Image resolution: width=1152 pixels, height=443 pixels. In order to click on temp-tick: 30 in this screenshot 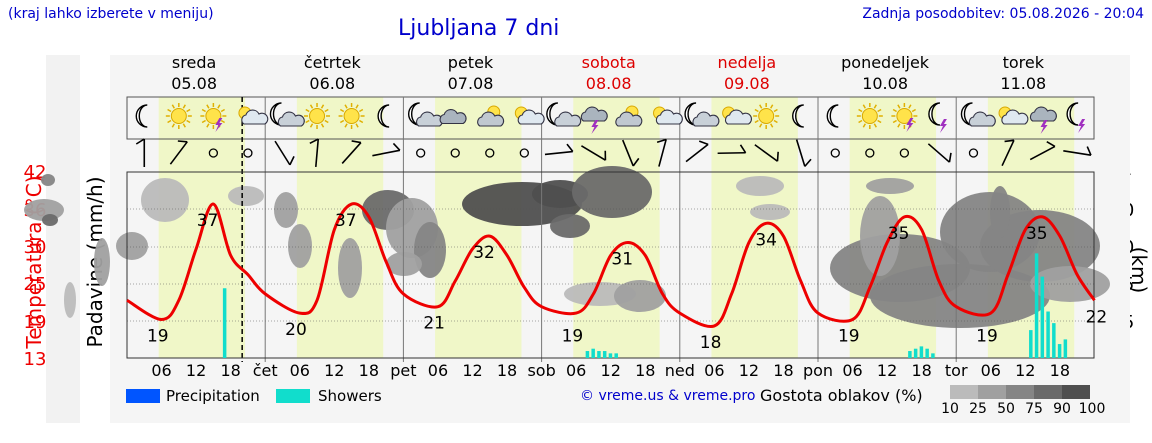, I will do `click(35, 247)`.